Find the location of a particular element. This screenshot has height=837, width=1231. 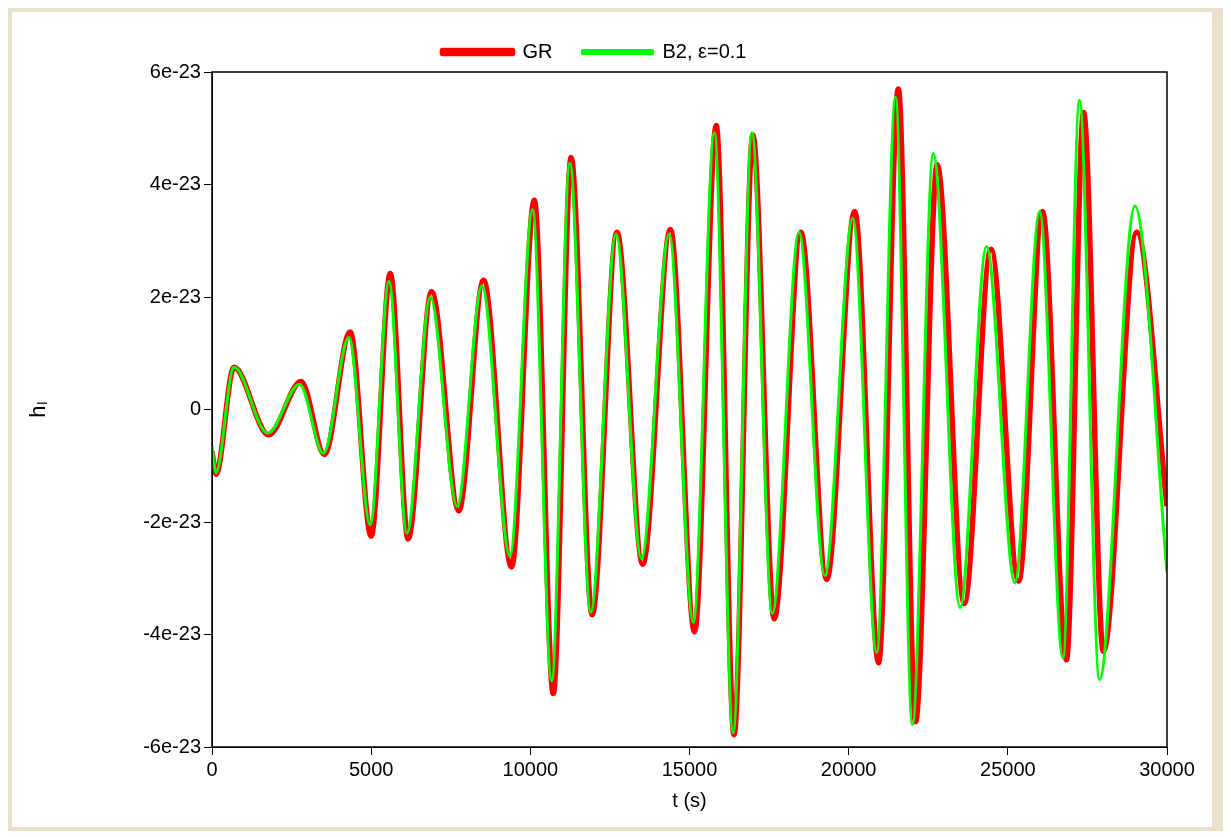

x-tick-label: 25000 is located at coordinates (1008, 768).